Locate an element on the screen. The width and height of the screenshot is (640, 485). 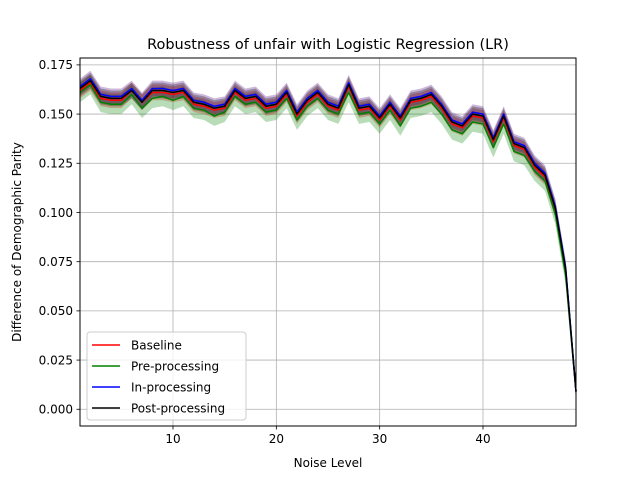
y-tick-label: 0.150 is located at coordinates (56, 114).